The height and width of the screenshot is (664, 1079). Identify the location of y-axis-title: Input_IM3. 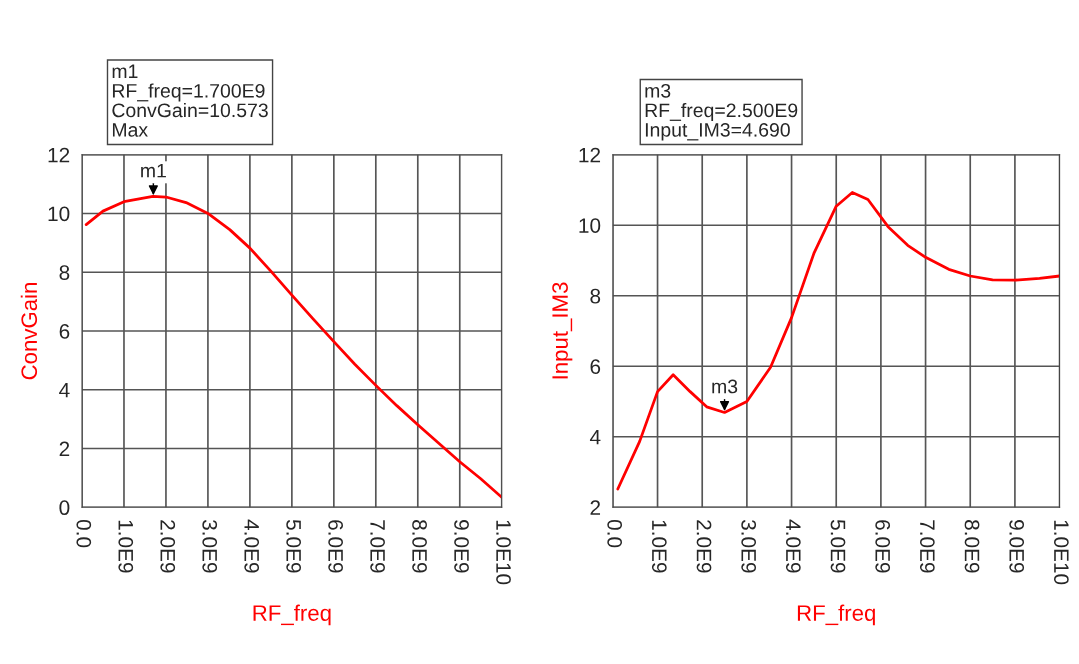
(562, 330).